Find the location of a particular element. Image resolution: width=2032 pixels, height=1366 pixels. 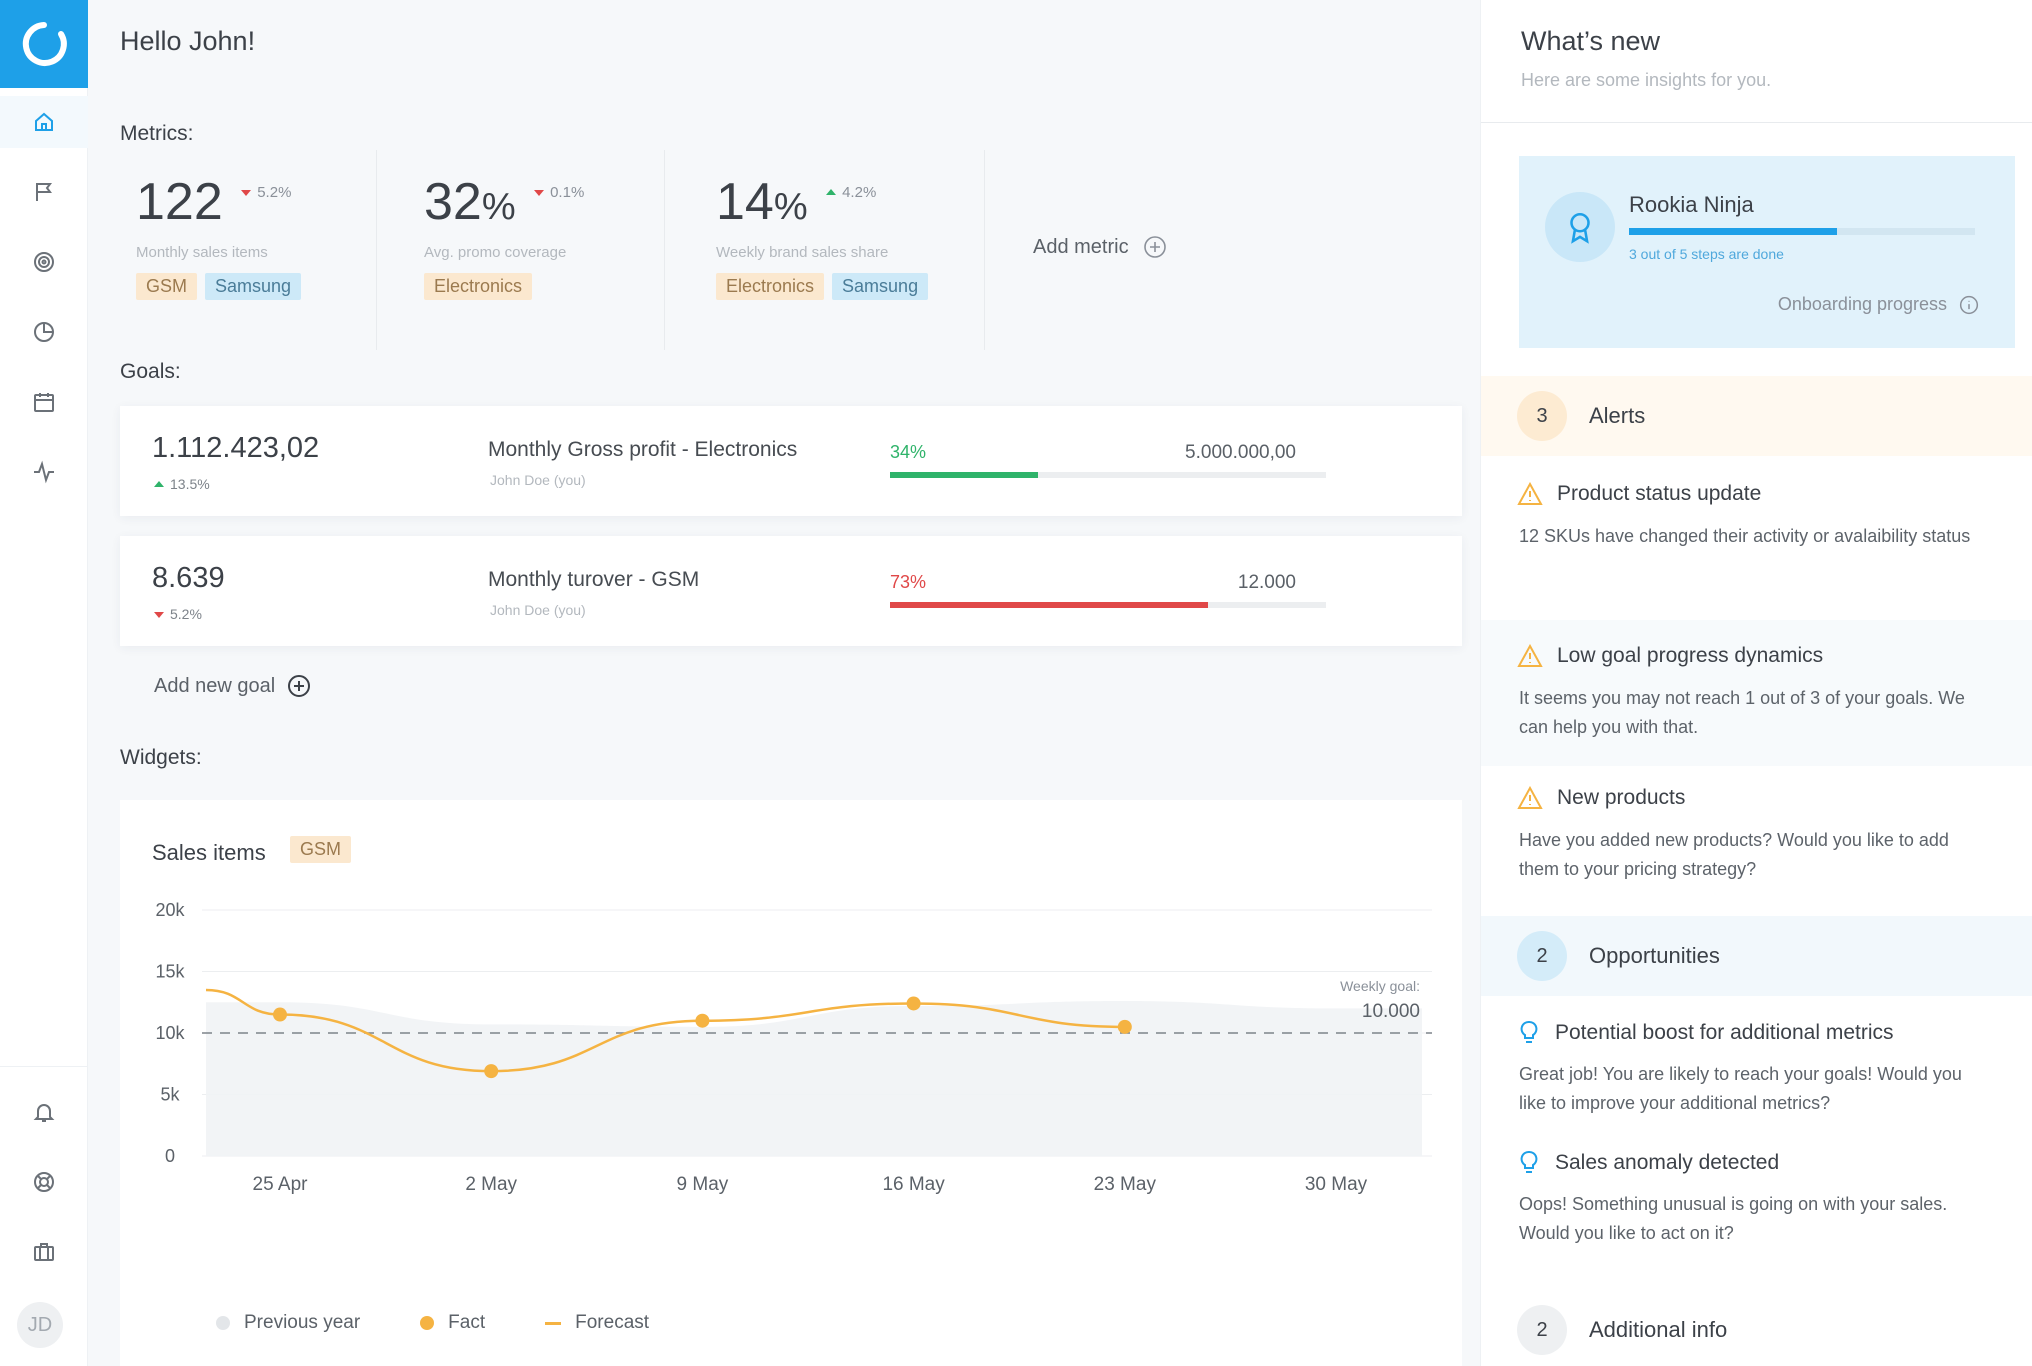

app-logo is located at coordinates (44, 44).